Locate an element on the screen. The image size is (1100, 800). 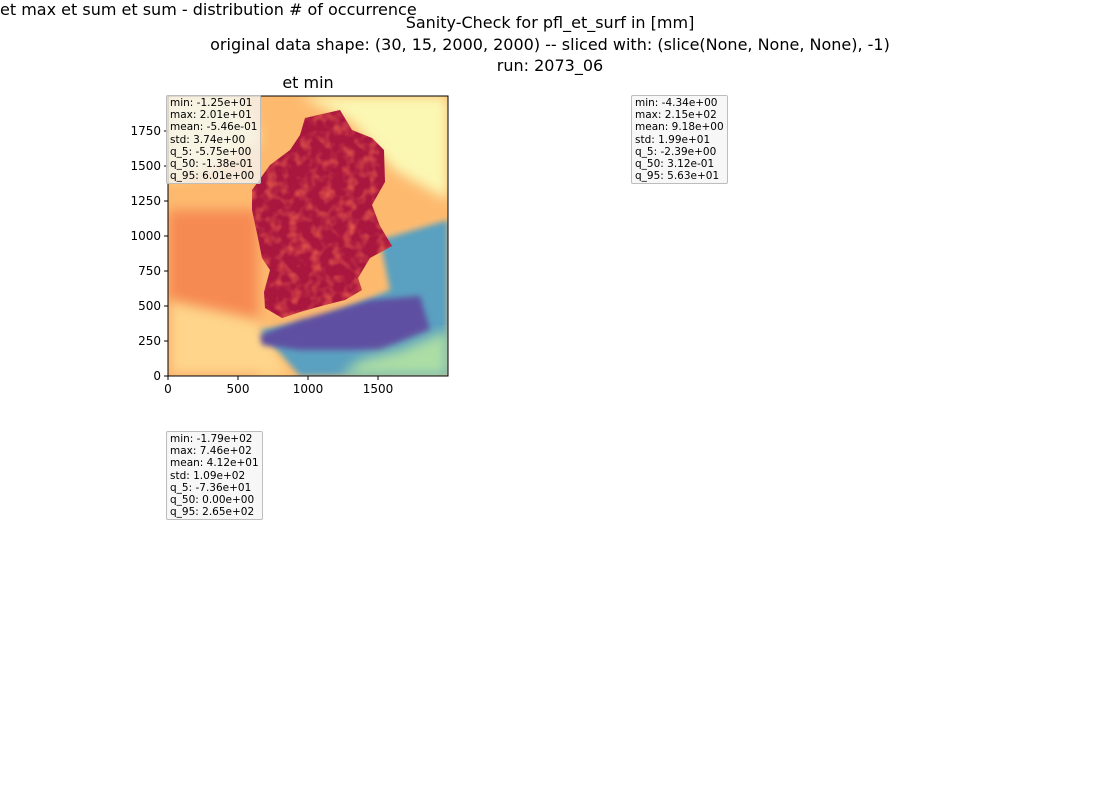
stat-line: min: -1.79e+02 is located at coordinates (211, 439).